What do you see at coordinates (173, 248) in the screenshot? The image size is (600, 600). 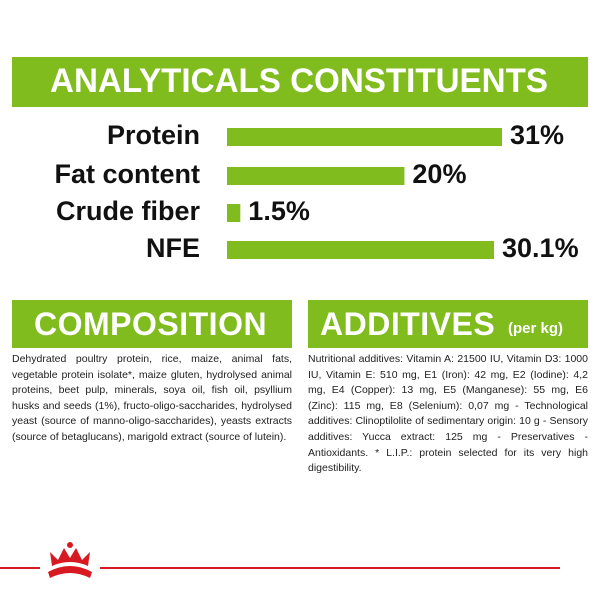 I see `category-label: NFE` at bounding box center [173, 248].